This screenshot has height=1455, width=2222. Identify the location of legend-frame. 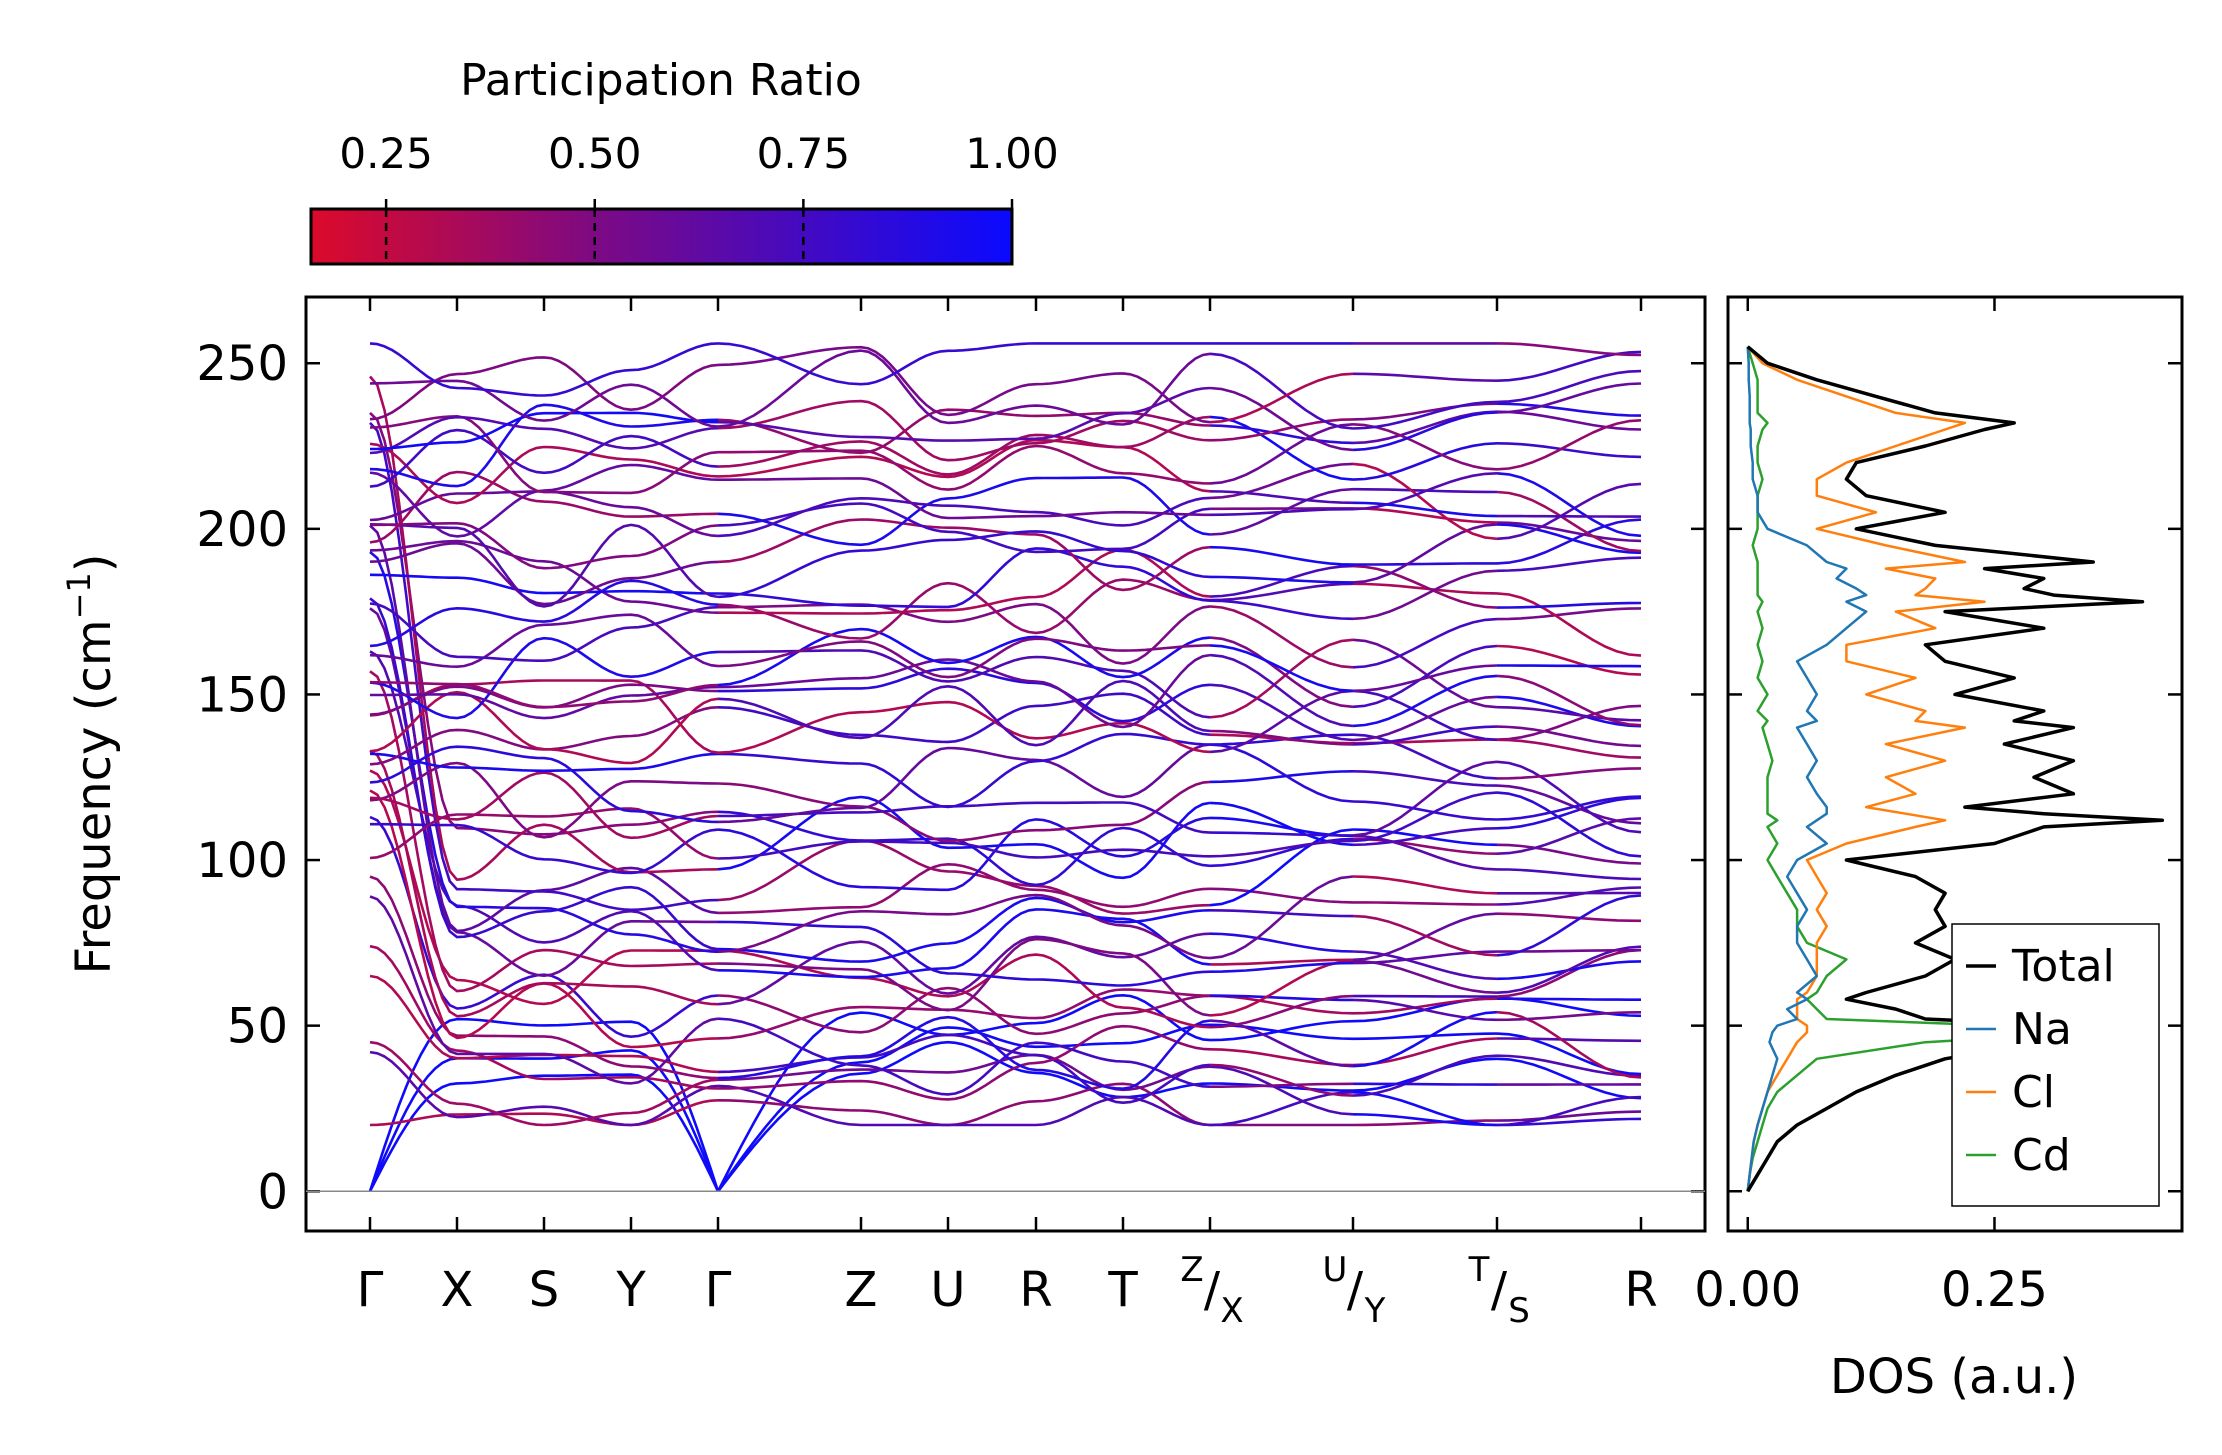
(2055, 1065).